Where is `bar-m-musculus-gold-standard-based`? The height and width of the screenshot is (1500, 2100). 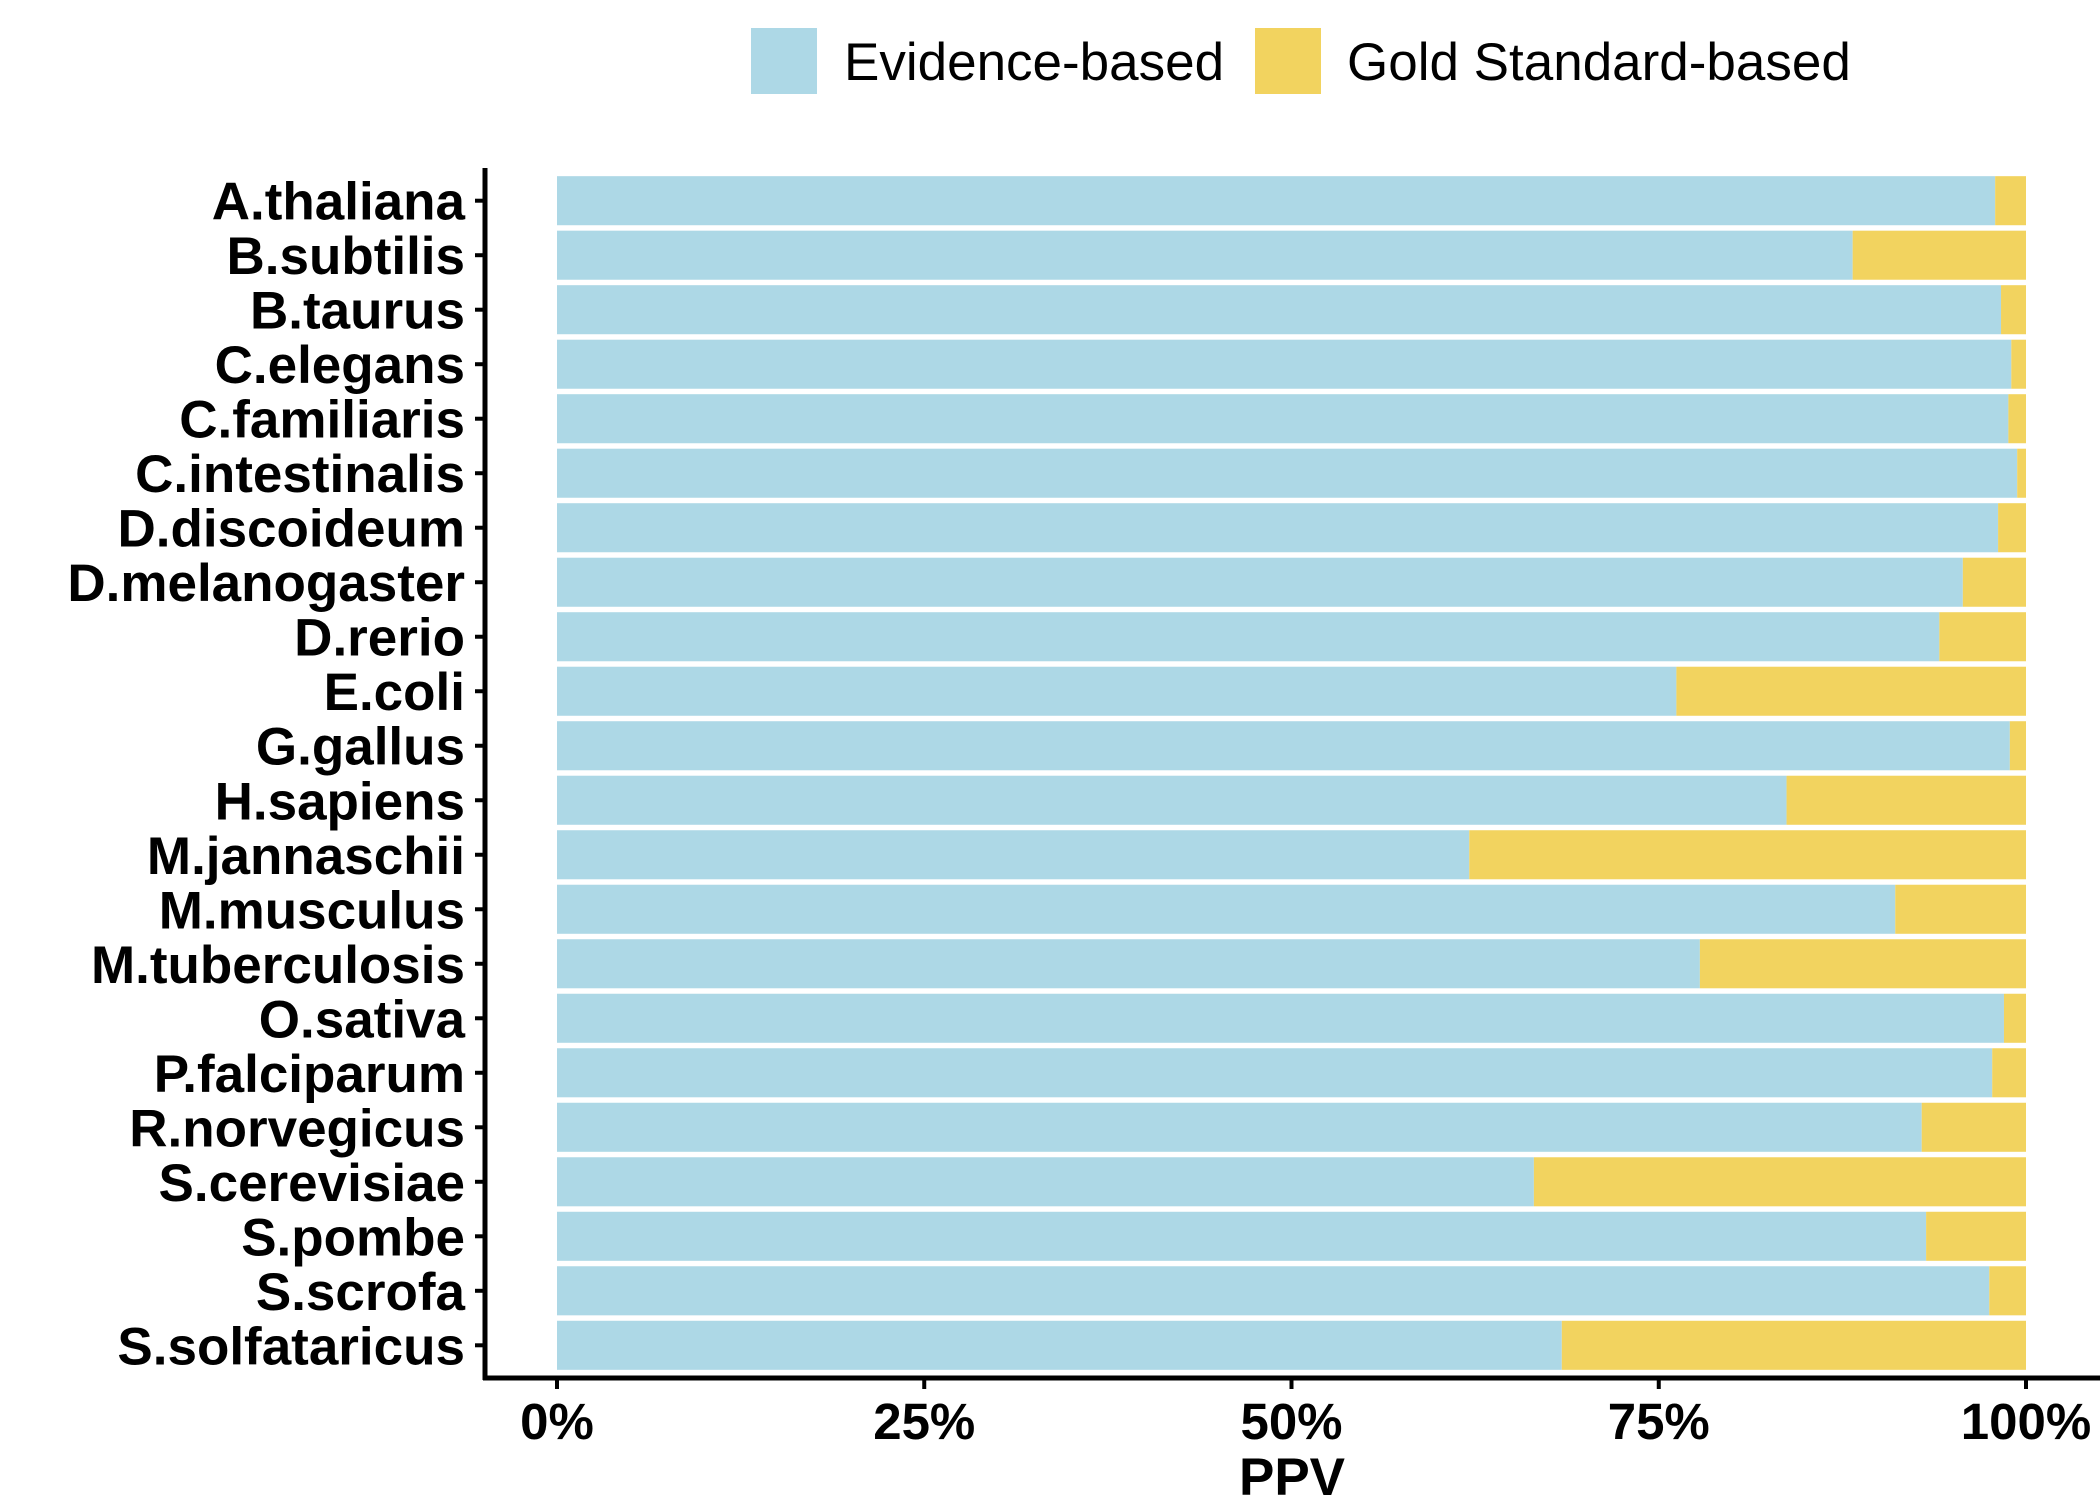
bar-m-musculus-gold-standard-based is located at coordinates (1960, 909).